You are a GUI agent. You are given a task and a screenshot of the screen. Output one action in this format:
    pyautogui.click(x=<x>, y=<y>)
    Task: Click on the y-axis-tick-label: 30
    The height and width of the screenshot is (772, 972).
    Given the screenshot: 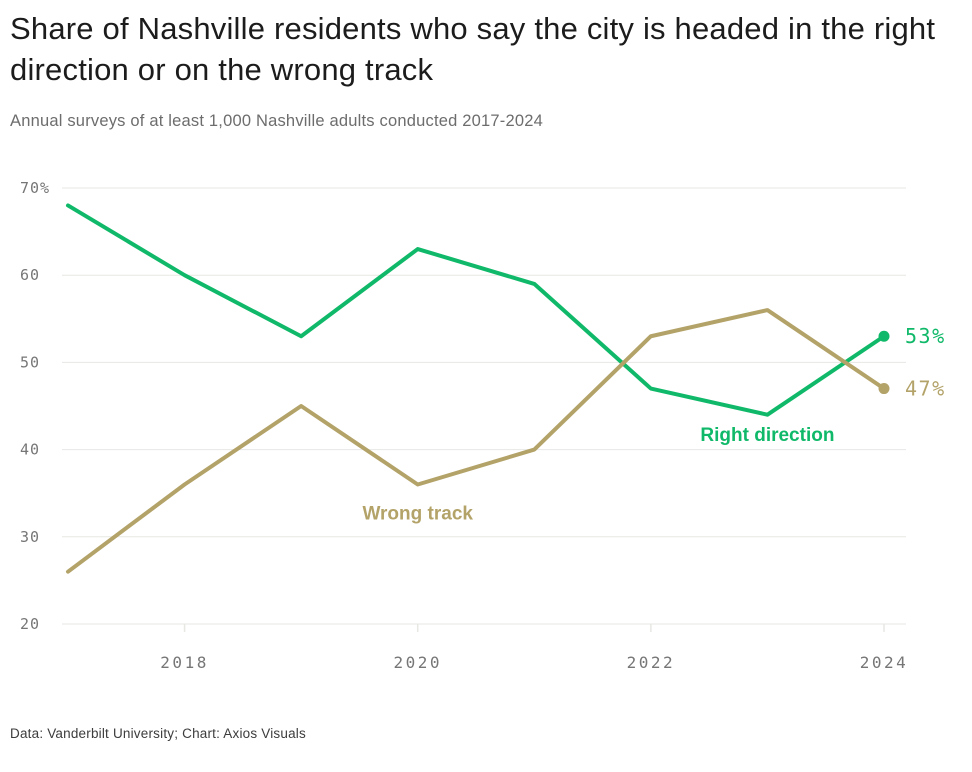 What is the action you would take?
    pyautogui.click(x=30, y=537)
    